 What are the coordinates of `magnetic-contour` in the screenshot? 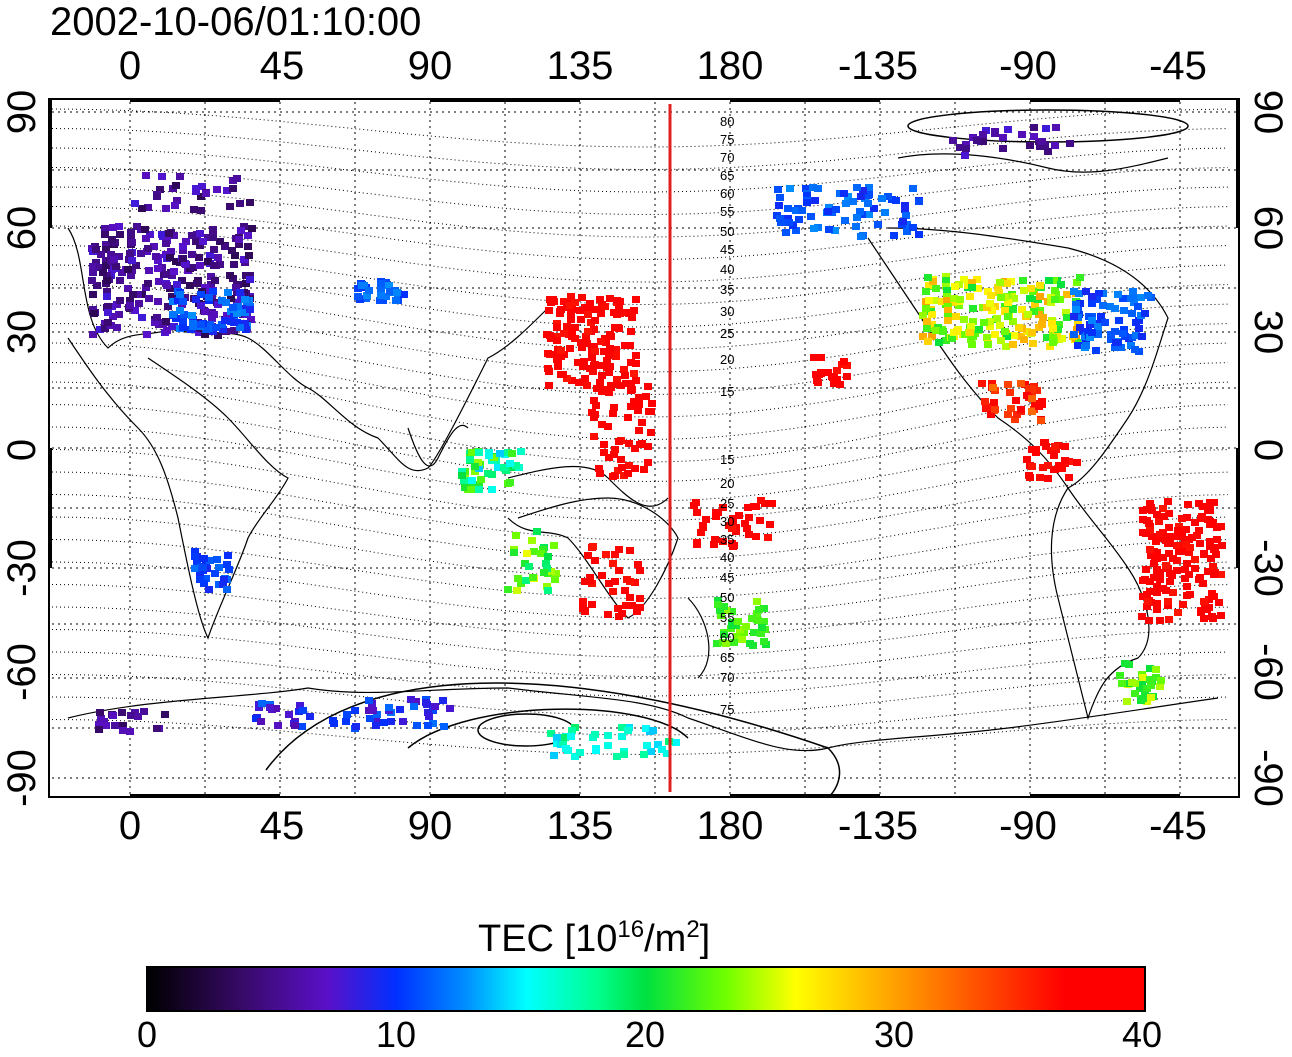 It's located at (640, 569).